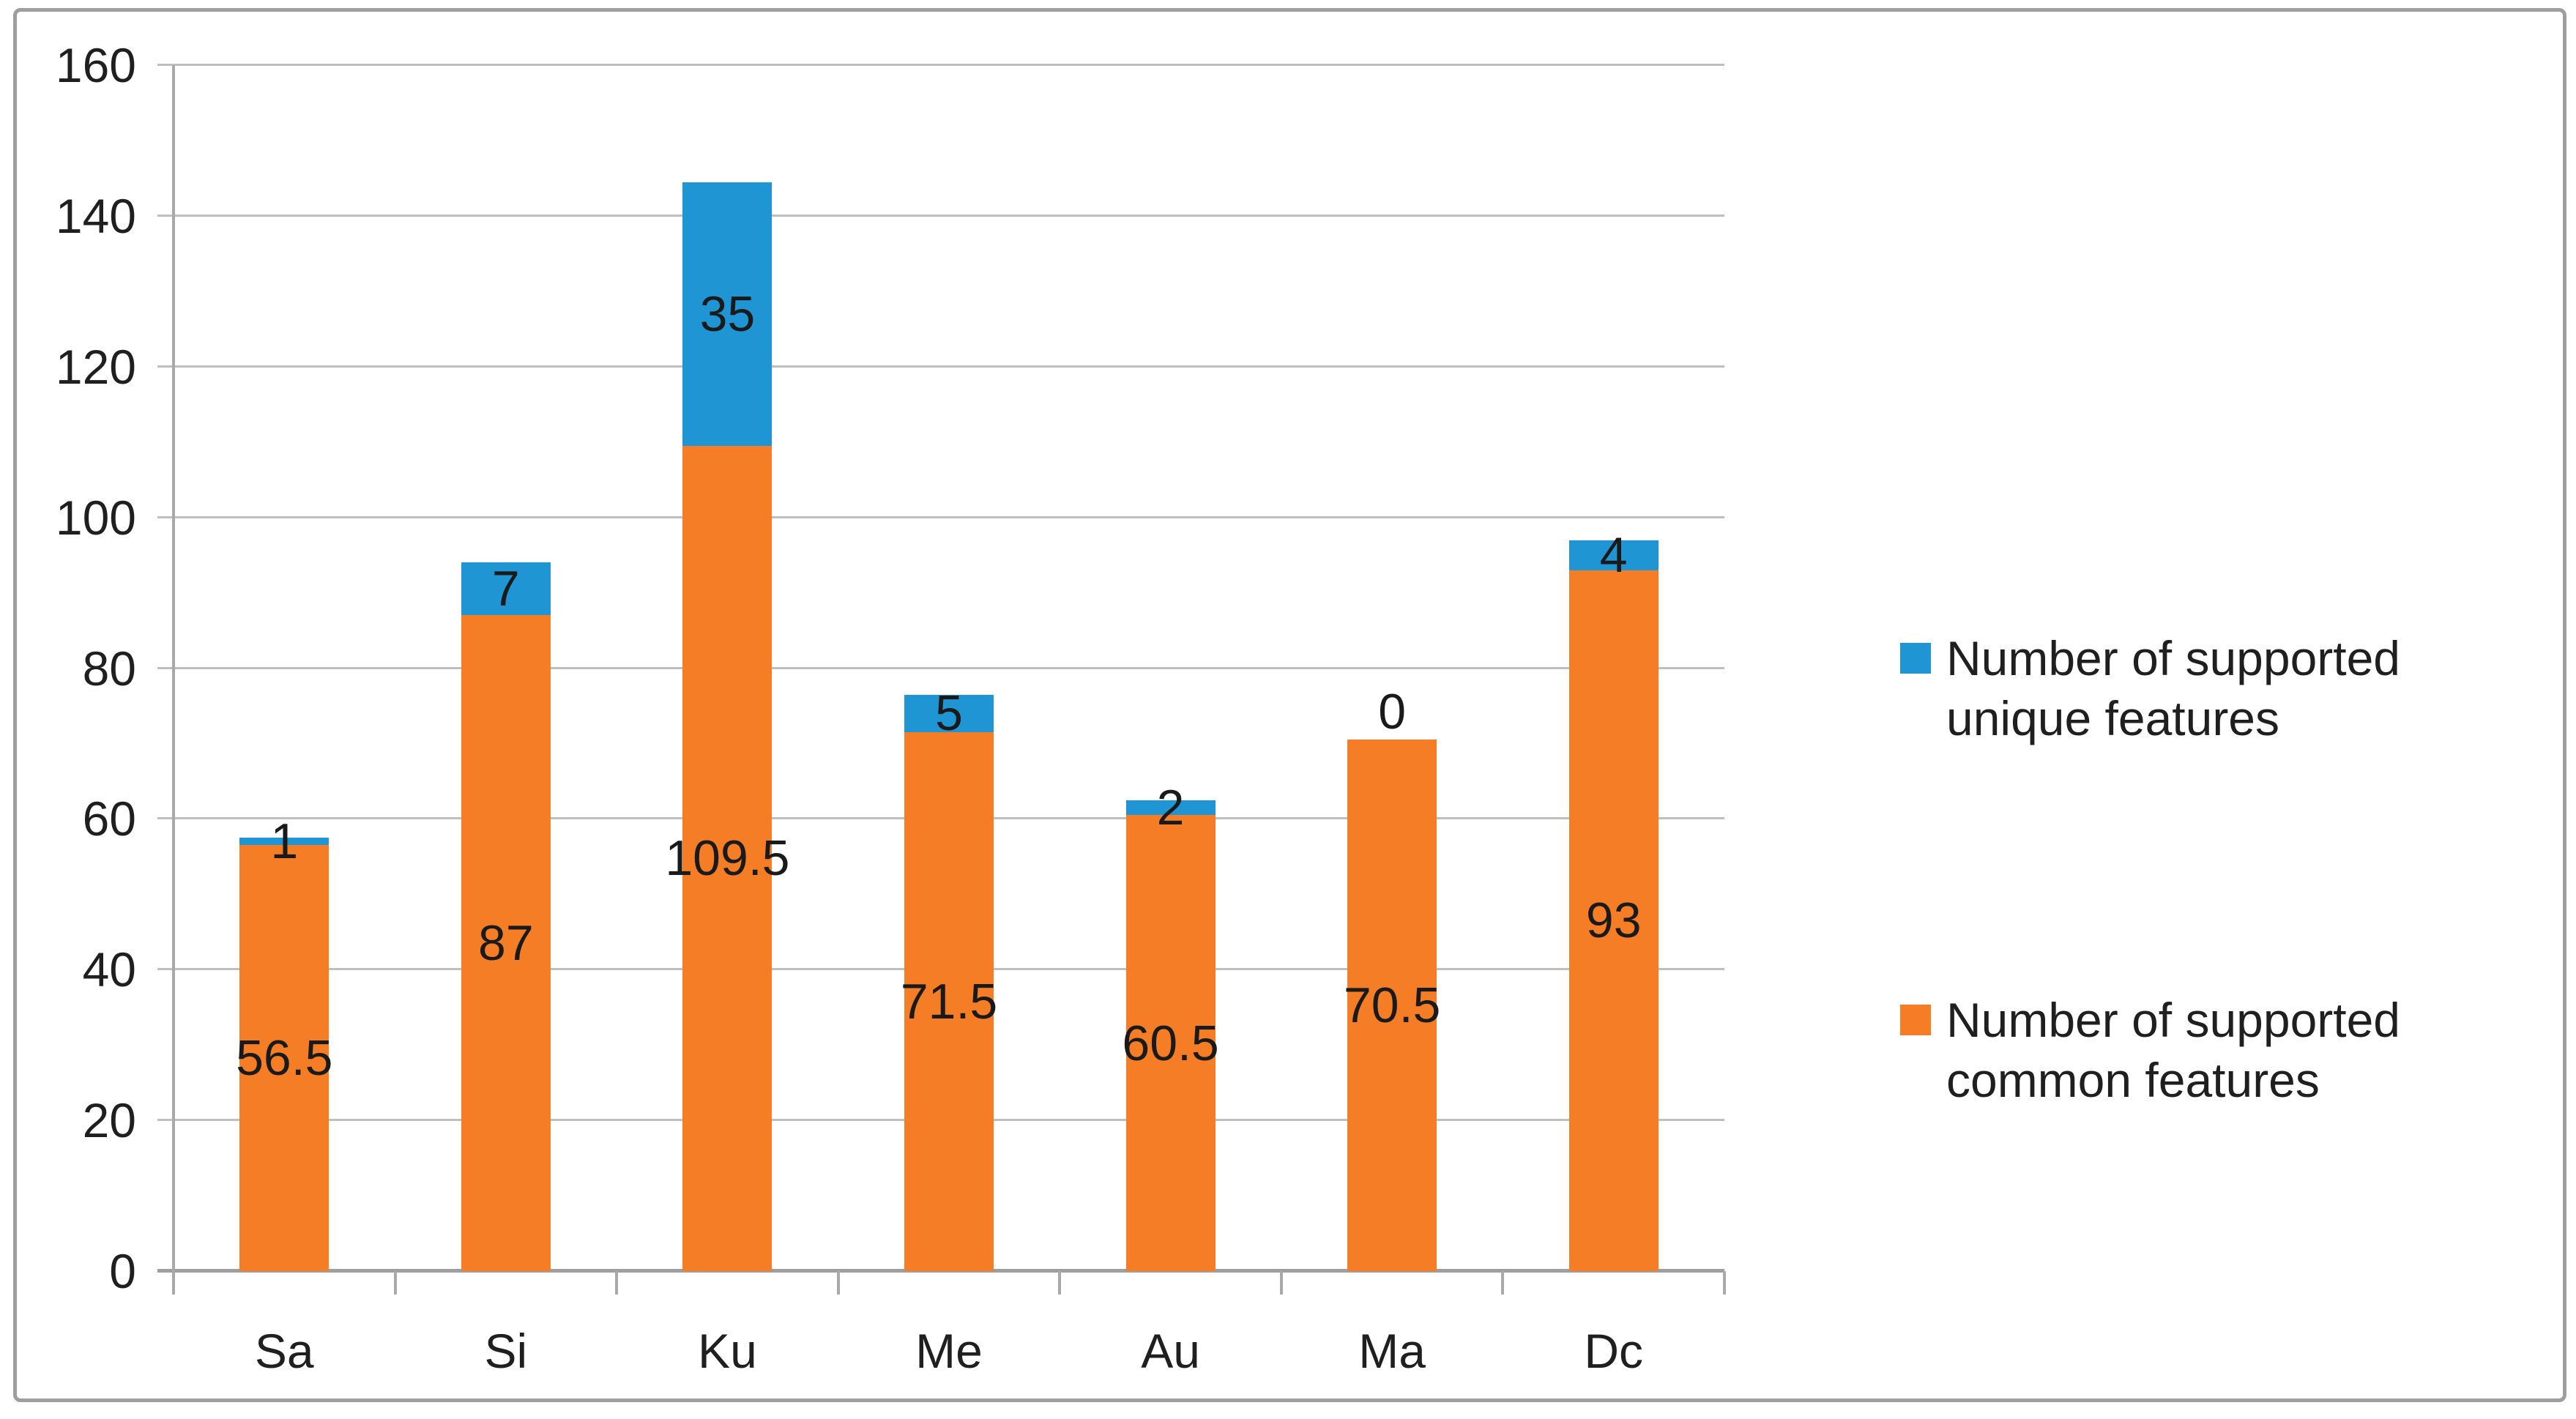 The image size is (2576, 1419). Describe the element at coordinates (949, 1351) in the screenshot. I see `x-axis-category-label-Me: Me` at that location.